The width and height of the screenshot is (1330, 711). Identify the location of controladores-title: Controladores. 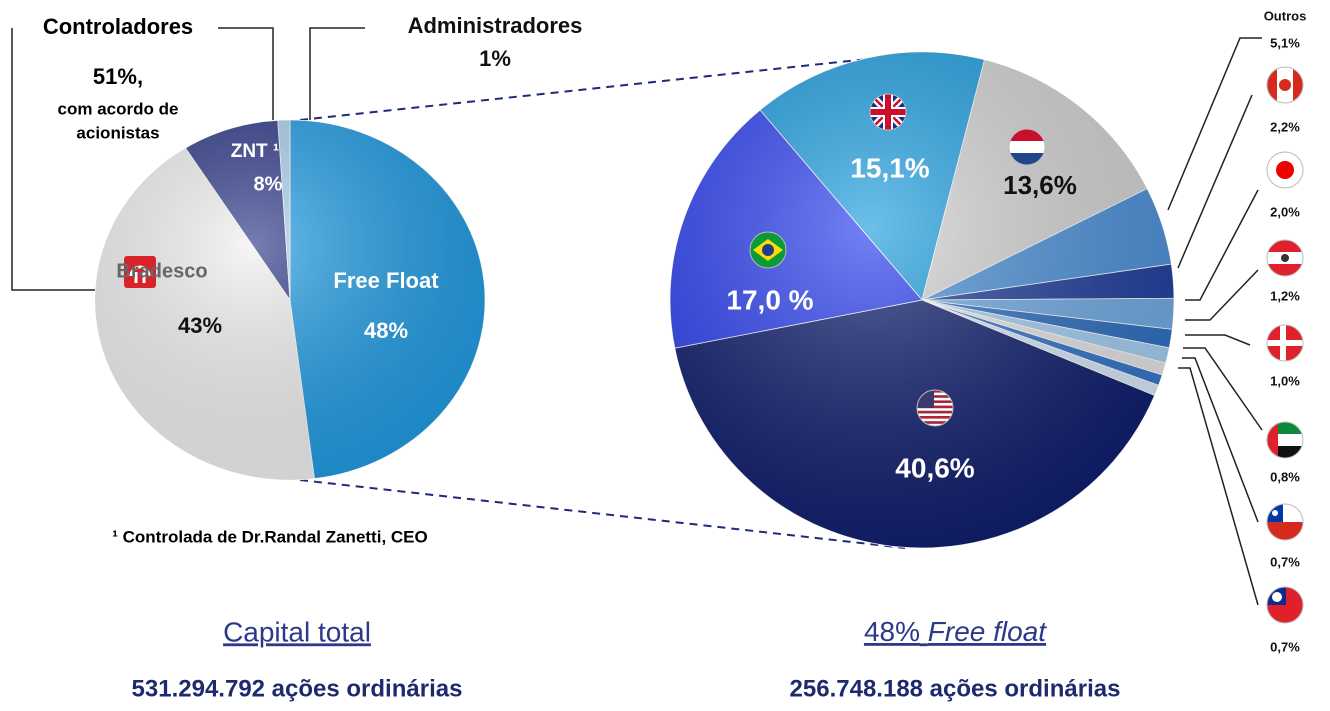
(118, 26).